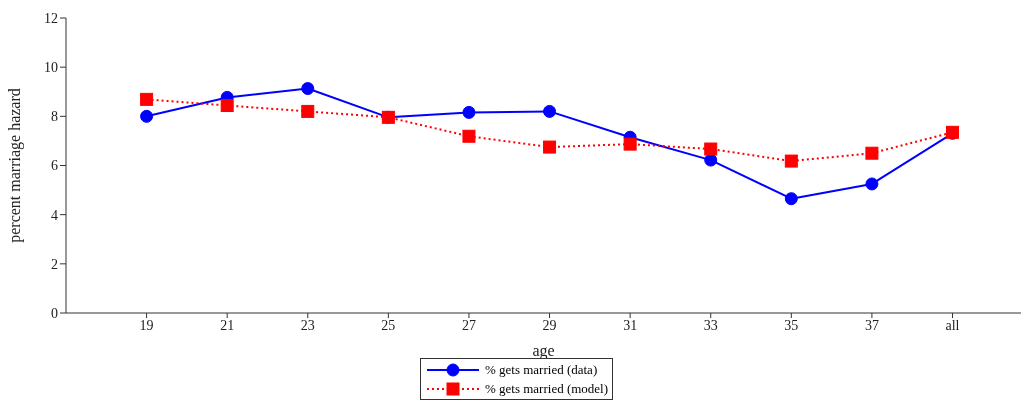  Describe the element at coordinates (54, 313) in the screenshot. I see `y-tick-label: 0` at that location.